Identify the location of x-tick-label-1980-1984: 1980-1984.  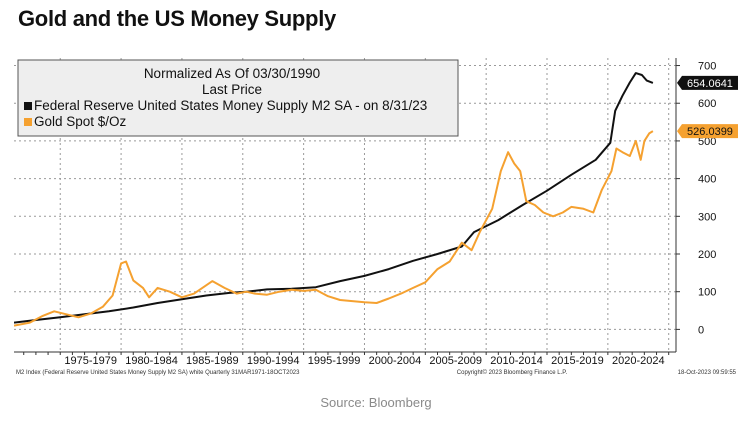
(151, 361).